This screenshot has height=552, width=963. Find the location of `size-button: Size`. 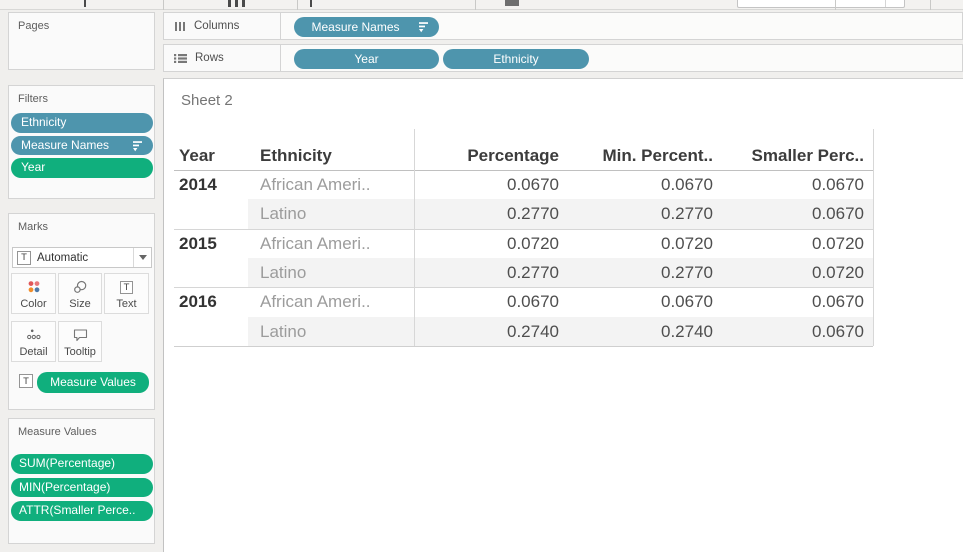

size-button: Size is located at coordinates (80, 293).